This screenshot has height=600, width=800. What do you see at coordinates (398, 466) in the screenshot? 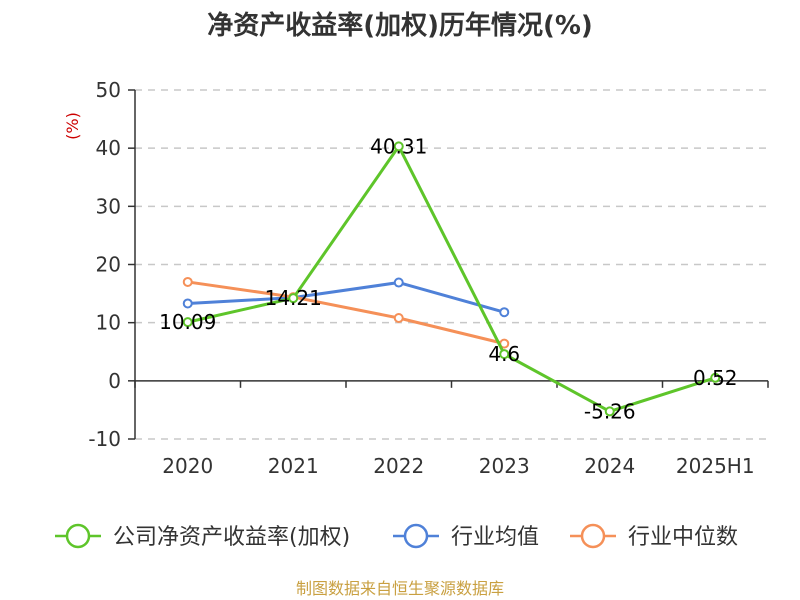
I see `x-tick-label: 2022` at bounding box center [398, 466].